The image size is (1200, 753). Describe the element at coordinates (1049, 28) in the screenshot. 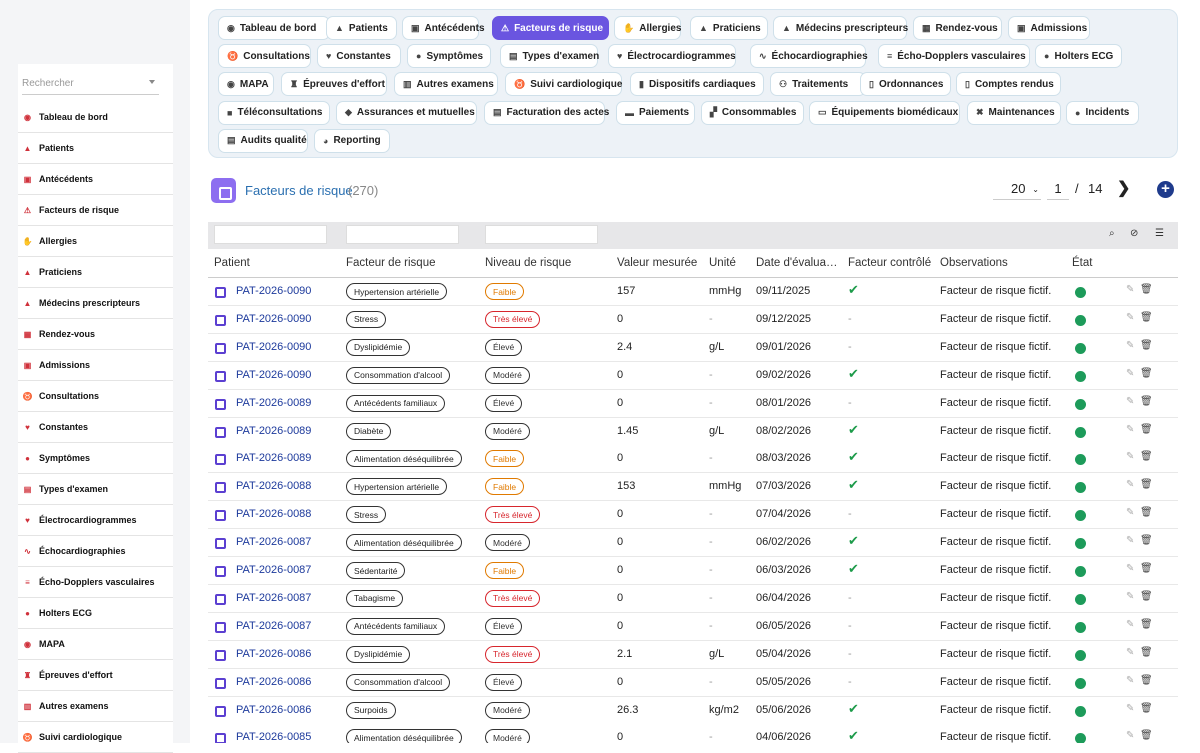

I see `tab-item: ▣ Admissions` at that location.